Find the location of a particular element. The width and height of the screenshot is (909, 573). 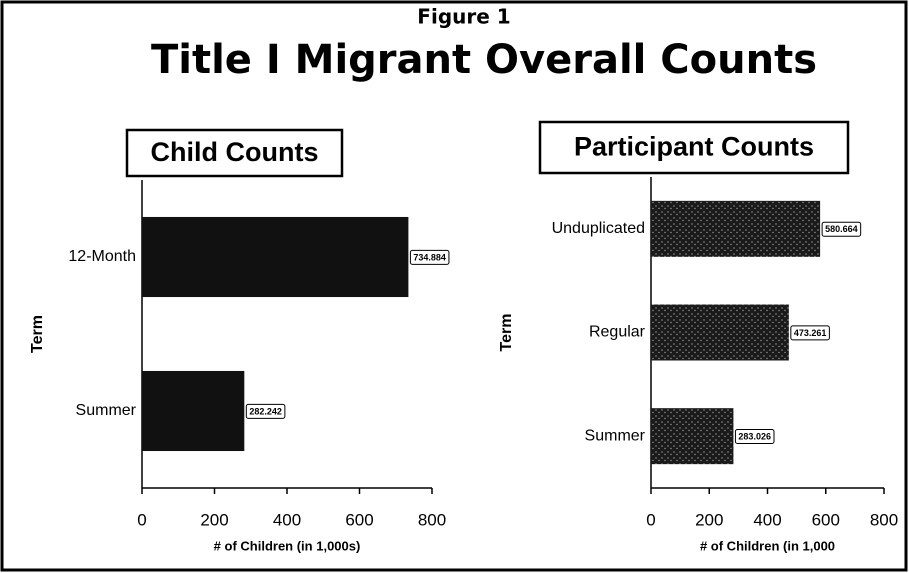

y-tick-label: Regular is located at coordinates (617, 332).